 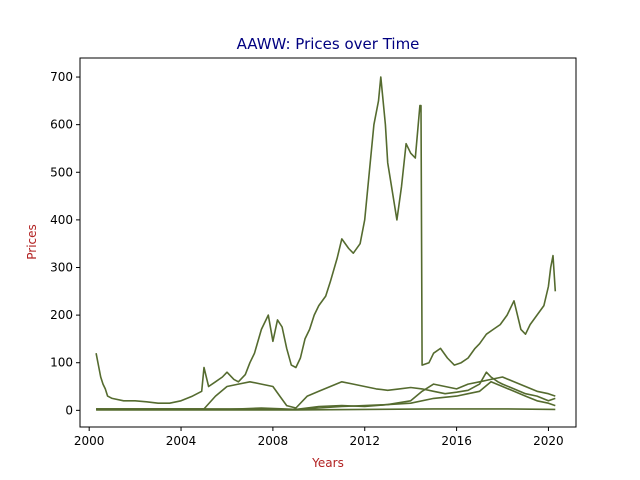 What do you see at coordinates (32, 242) in the screenshot?
I see `y-axis-label: Prices` at bounding box center [32, 242].